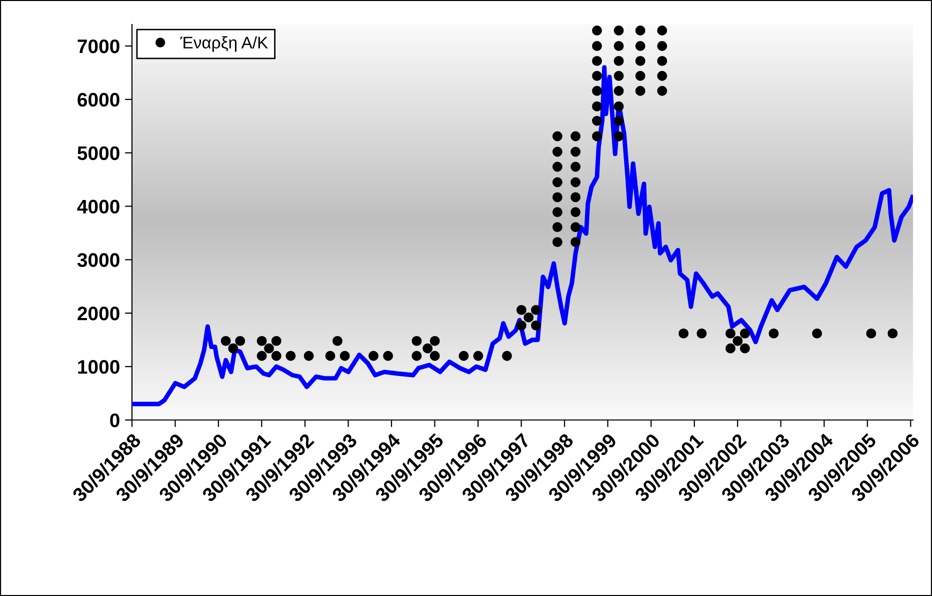 The height and width of the screenshot is (596, 932). Describe the element at coordinates (115, 420) in the screenshot. I see `y-tick-label: 0` at that location.